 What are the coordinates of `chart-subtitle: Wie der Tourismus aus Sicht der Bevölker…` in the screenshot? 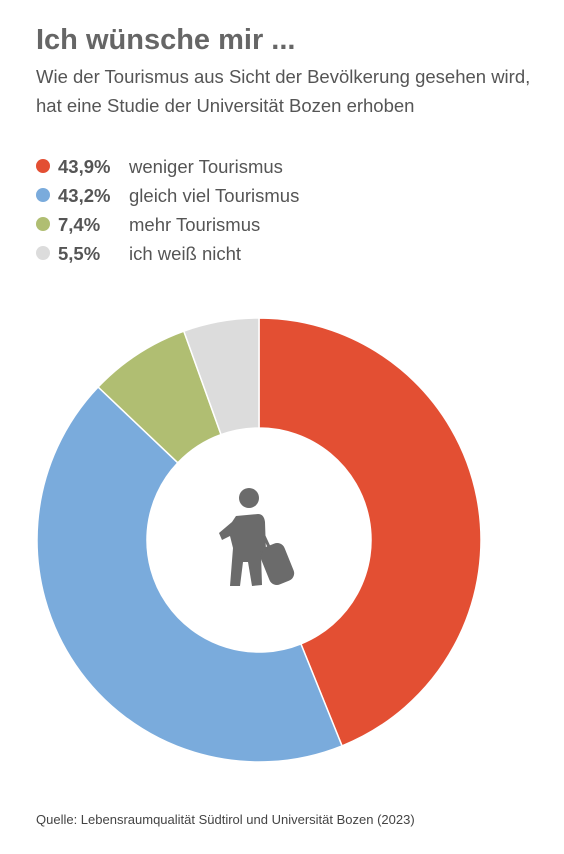 It's located at (283, 91).